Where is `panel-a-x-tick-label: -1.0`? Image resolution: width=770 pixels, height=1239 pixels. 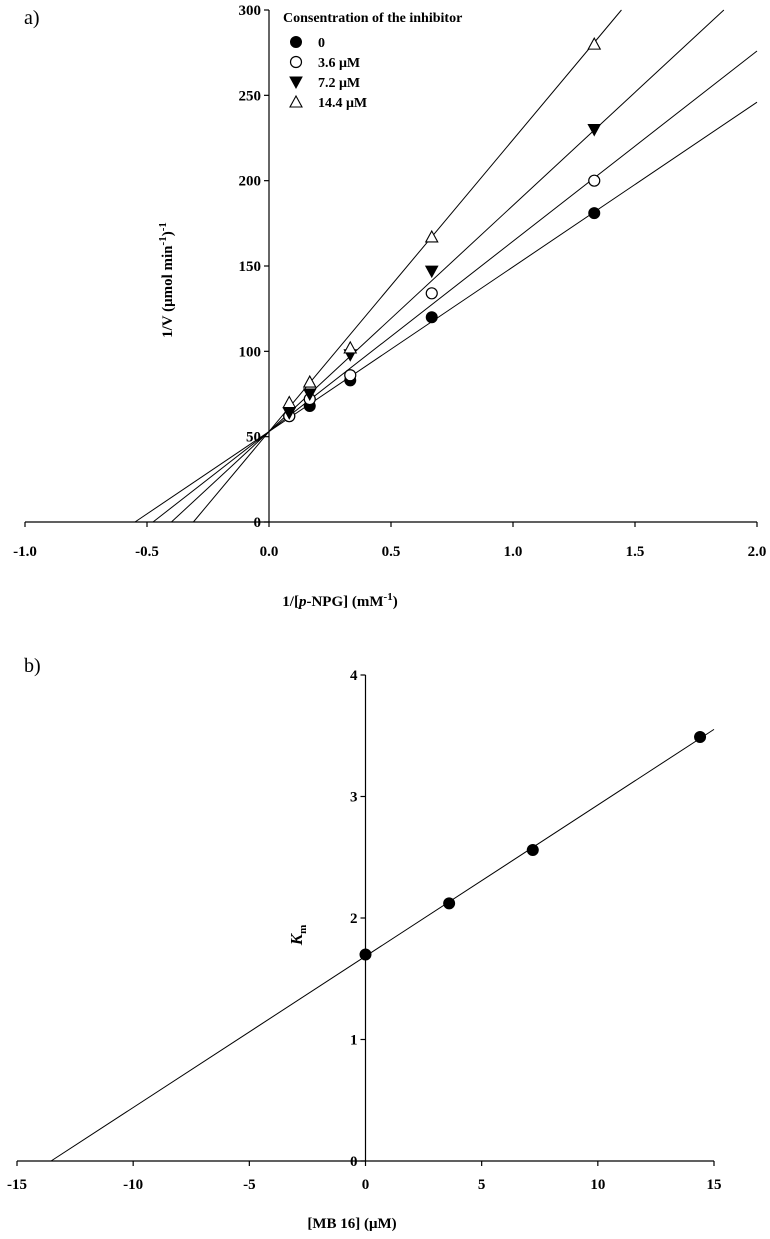 panel-a-x-tick-label: -1.0 is located at coordinates (25, 552).